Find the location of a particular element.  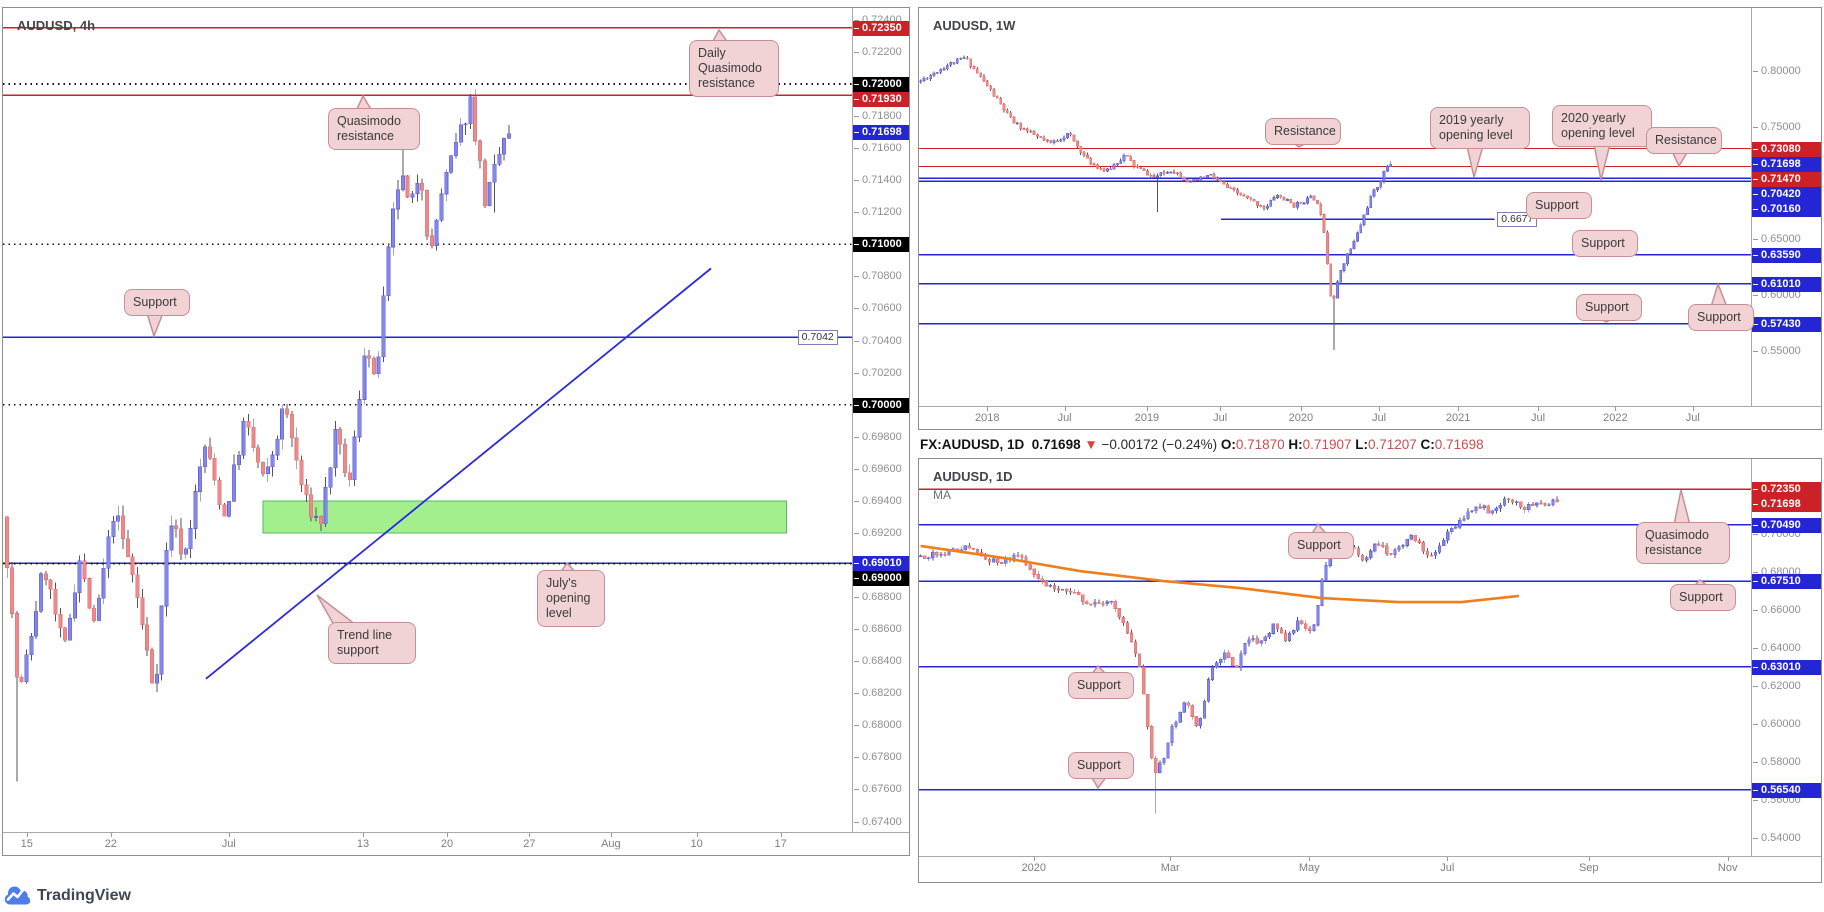

candlestick-series is located at coordinates (1239, 655).